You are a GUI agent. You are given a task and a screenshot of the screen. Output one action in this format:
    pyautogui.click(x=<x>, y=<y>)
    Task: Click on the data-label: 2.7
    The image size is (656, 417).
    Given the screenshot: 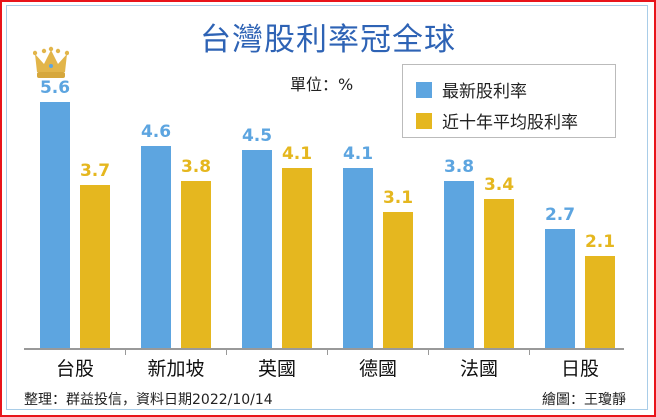 What is the action you would take?
    pyautogui.click(x=560, y=215)
    